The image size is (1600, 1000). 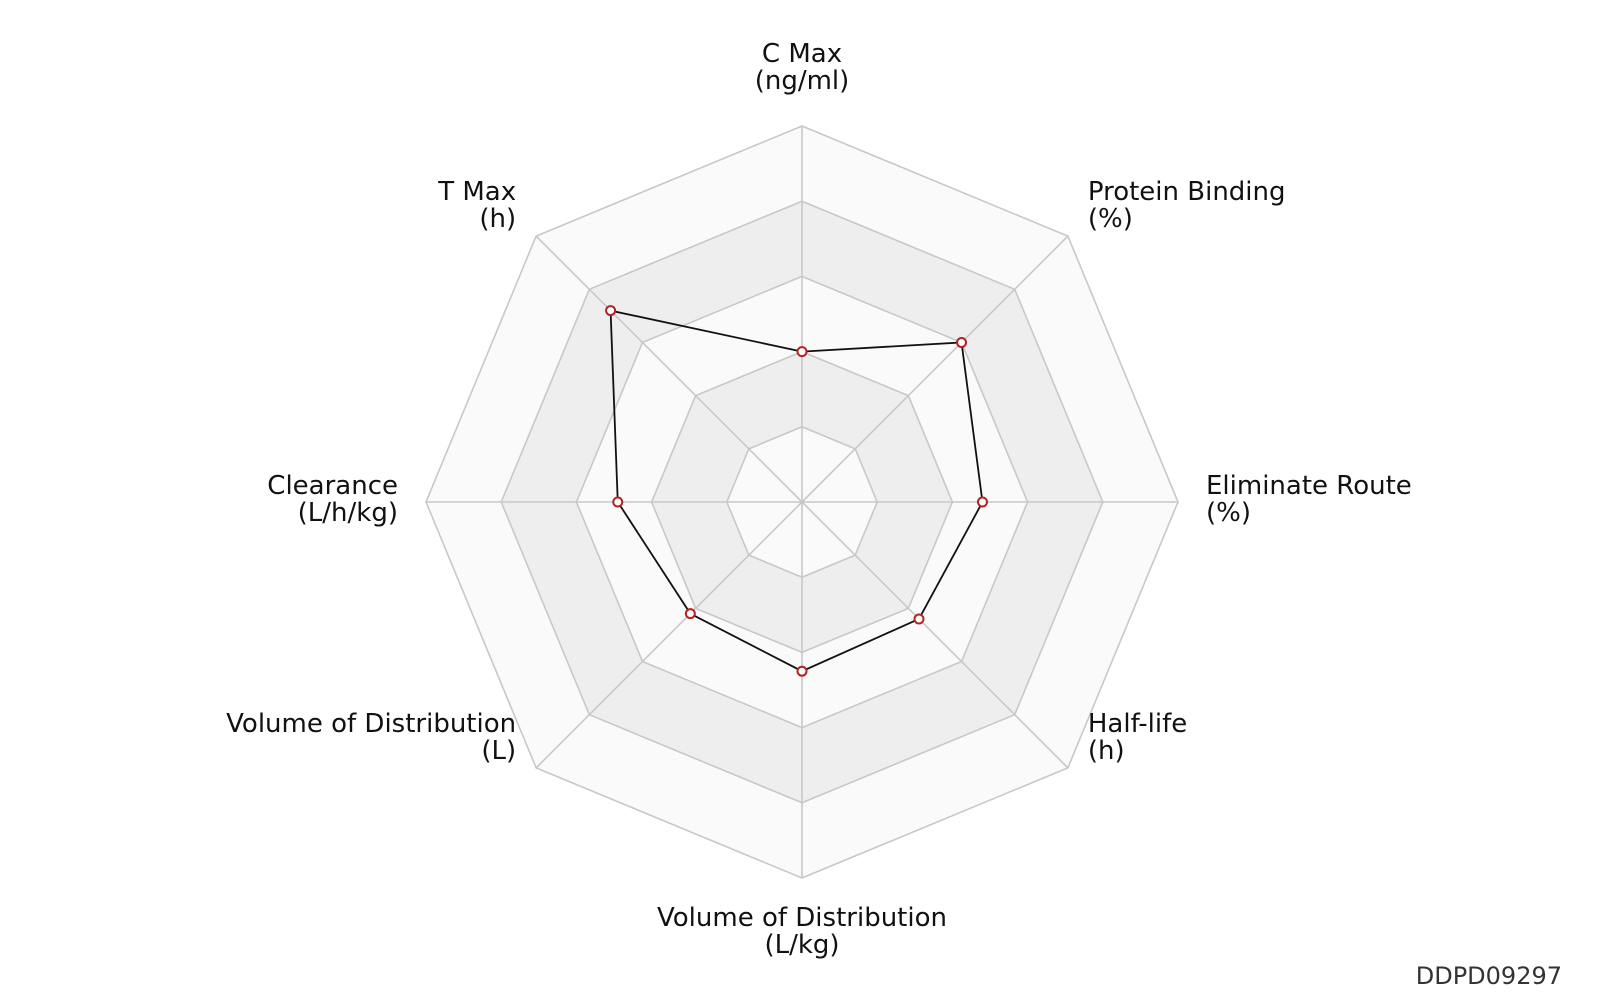 What do you see at coordinates (1137, 737) in the screenshot?
I see `axis-label-3: Half-life (h)` at bounding box center [1137, 737].